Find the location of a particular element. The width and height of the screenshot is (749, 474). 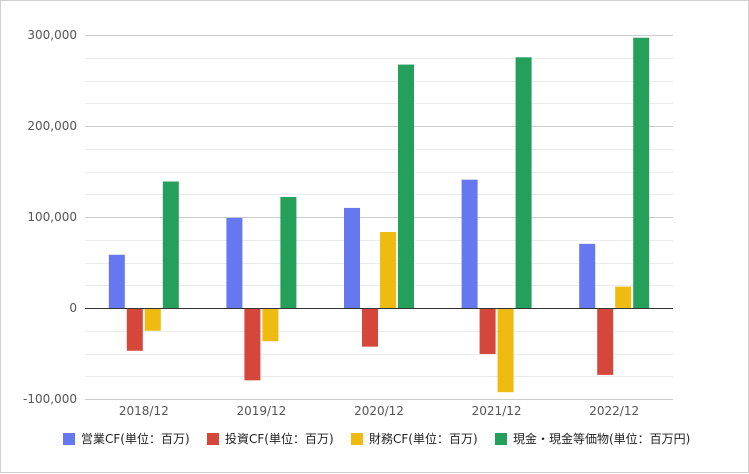

y-tick-label: 200,000 is located at coordinates (52, 126).